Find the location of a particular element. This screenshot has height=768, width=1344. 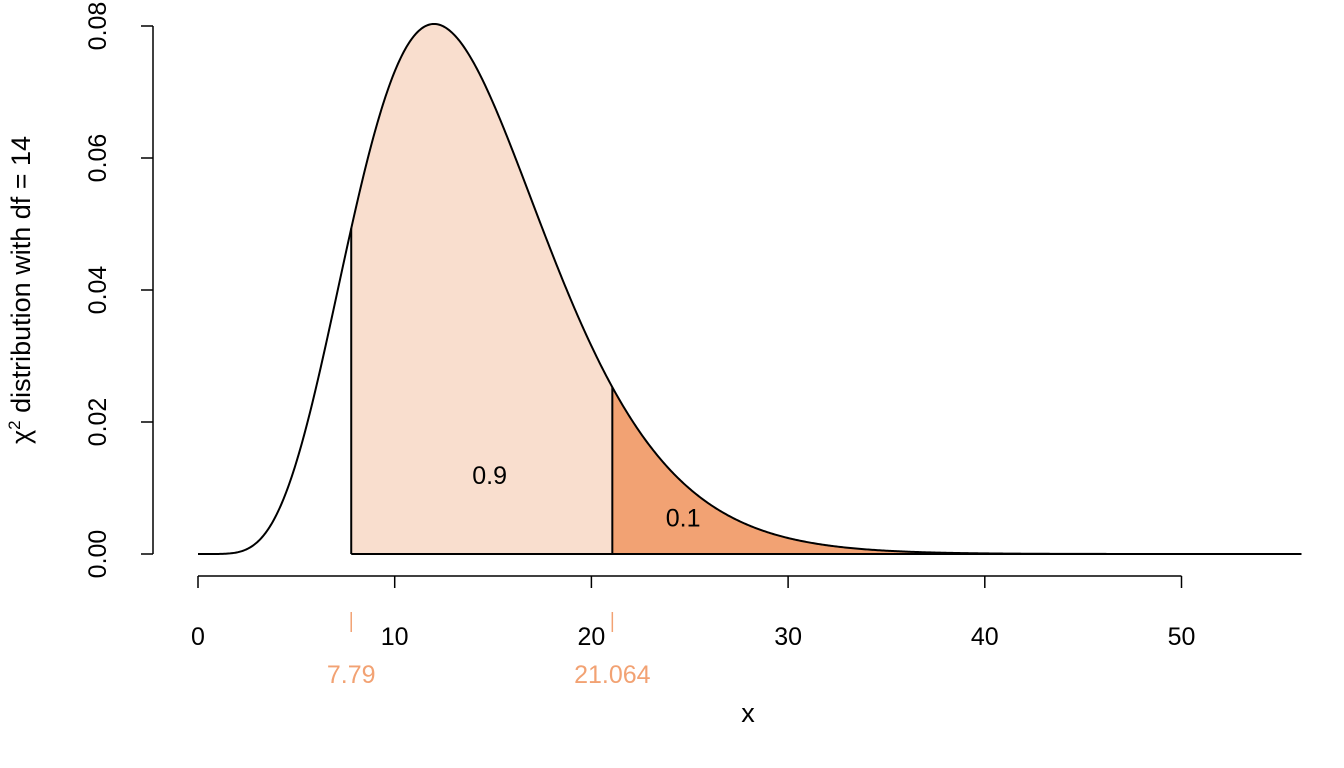

x-axis-title: x is located at coordinates (748, 713).